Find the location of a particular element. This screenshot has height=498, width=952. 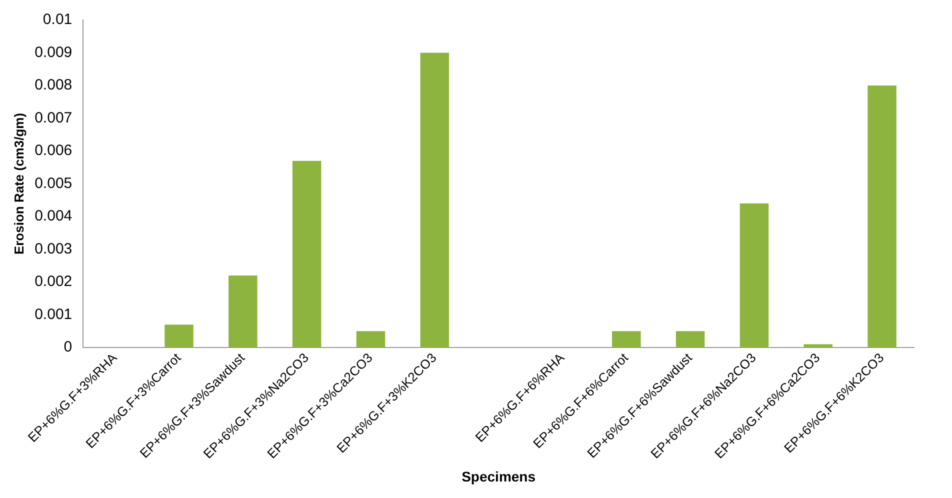

y-tick-label: 0.001 is located at coordinates (53, 314).